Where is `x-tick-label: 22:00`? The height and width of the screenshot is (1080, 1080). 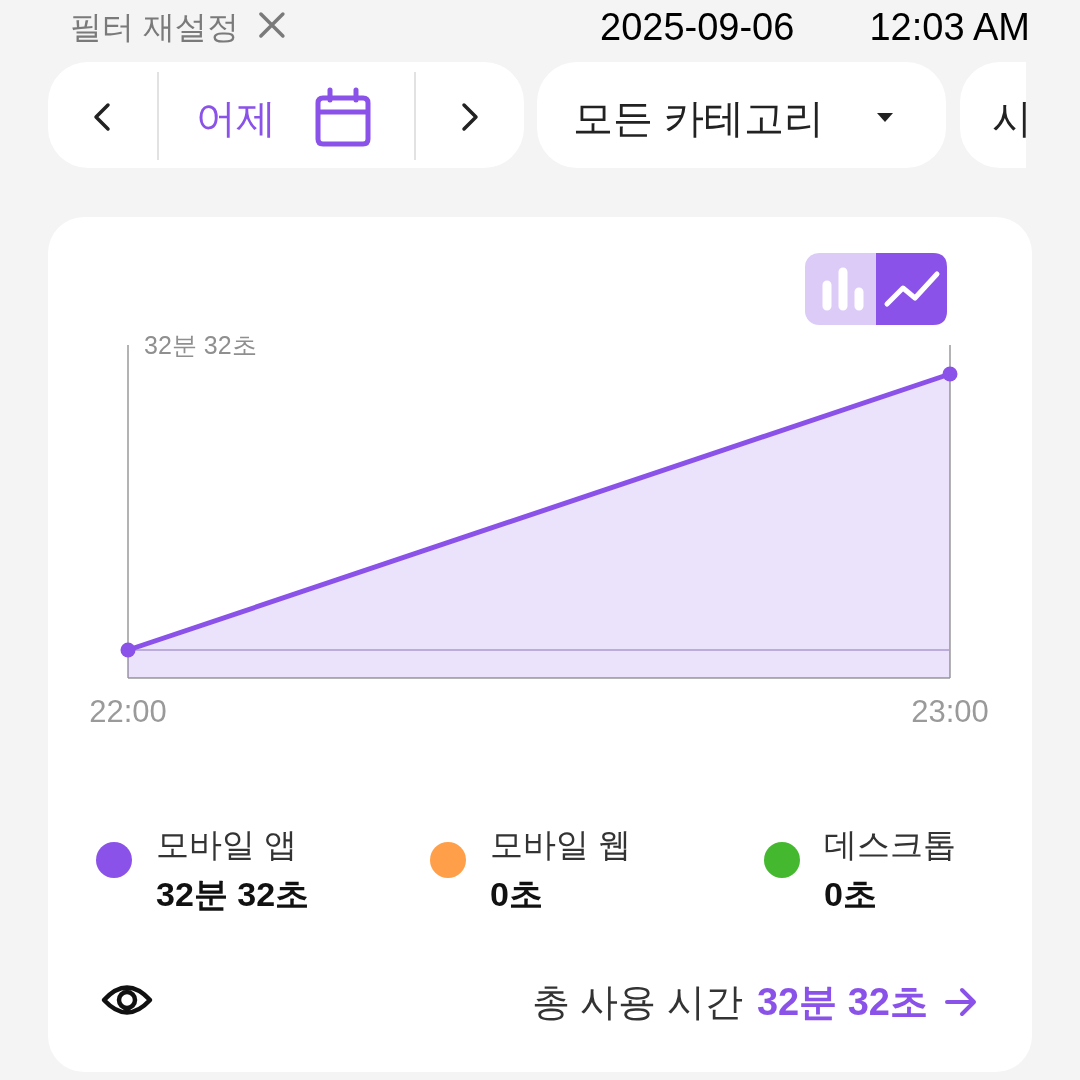
x-tick-label: 22:00 is located at coordinates (128, 711).